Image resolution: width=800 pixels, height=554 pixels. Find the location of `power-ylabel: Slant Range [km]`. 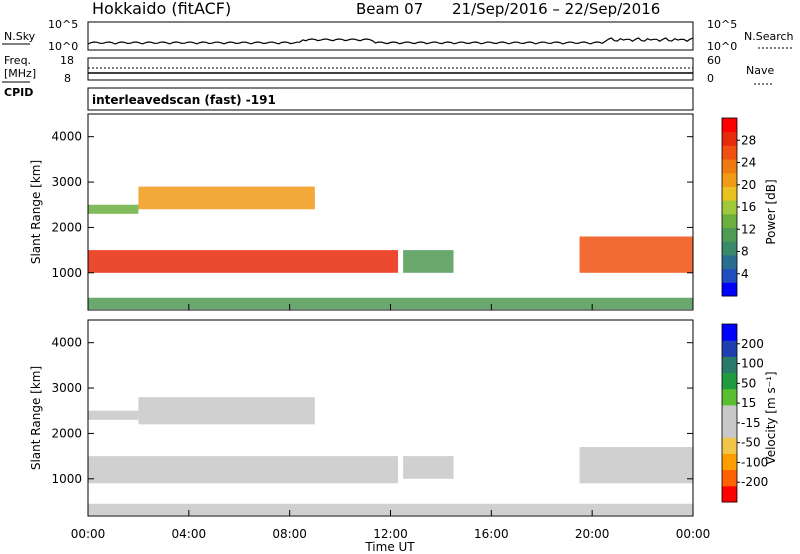

power-ylabel: Slant Range [km] is located at coordinates (36, 212).